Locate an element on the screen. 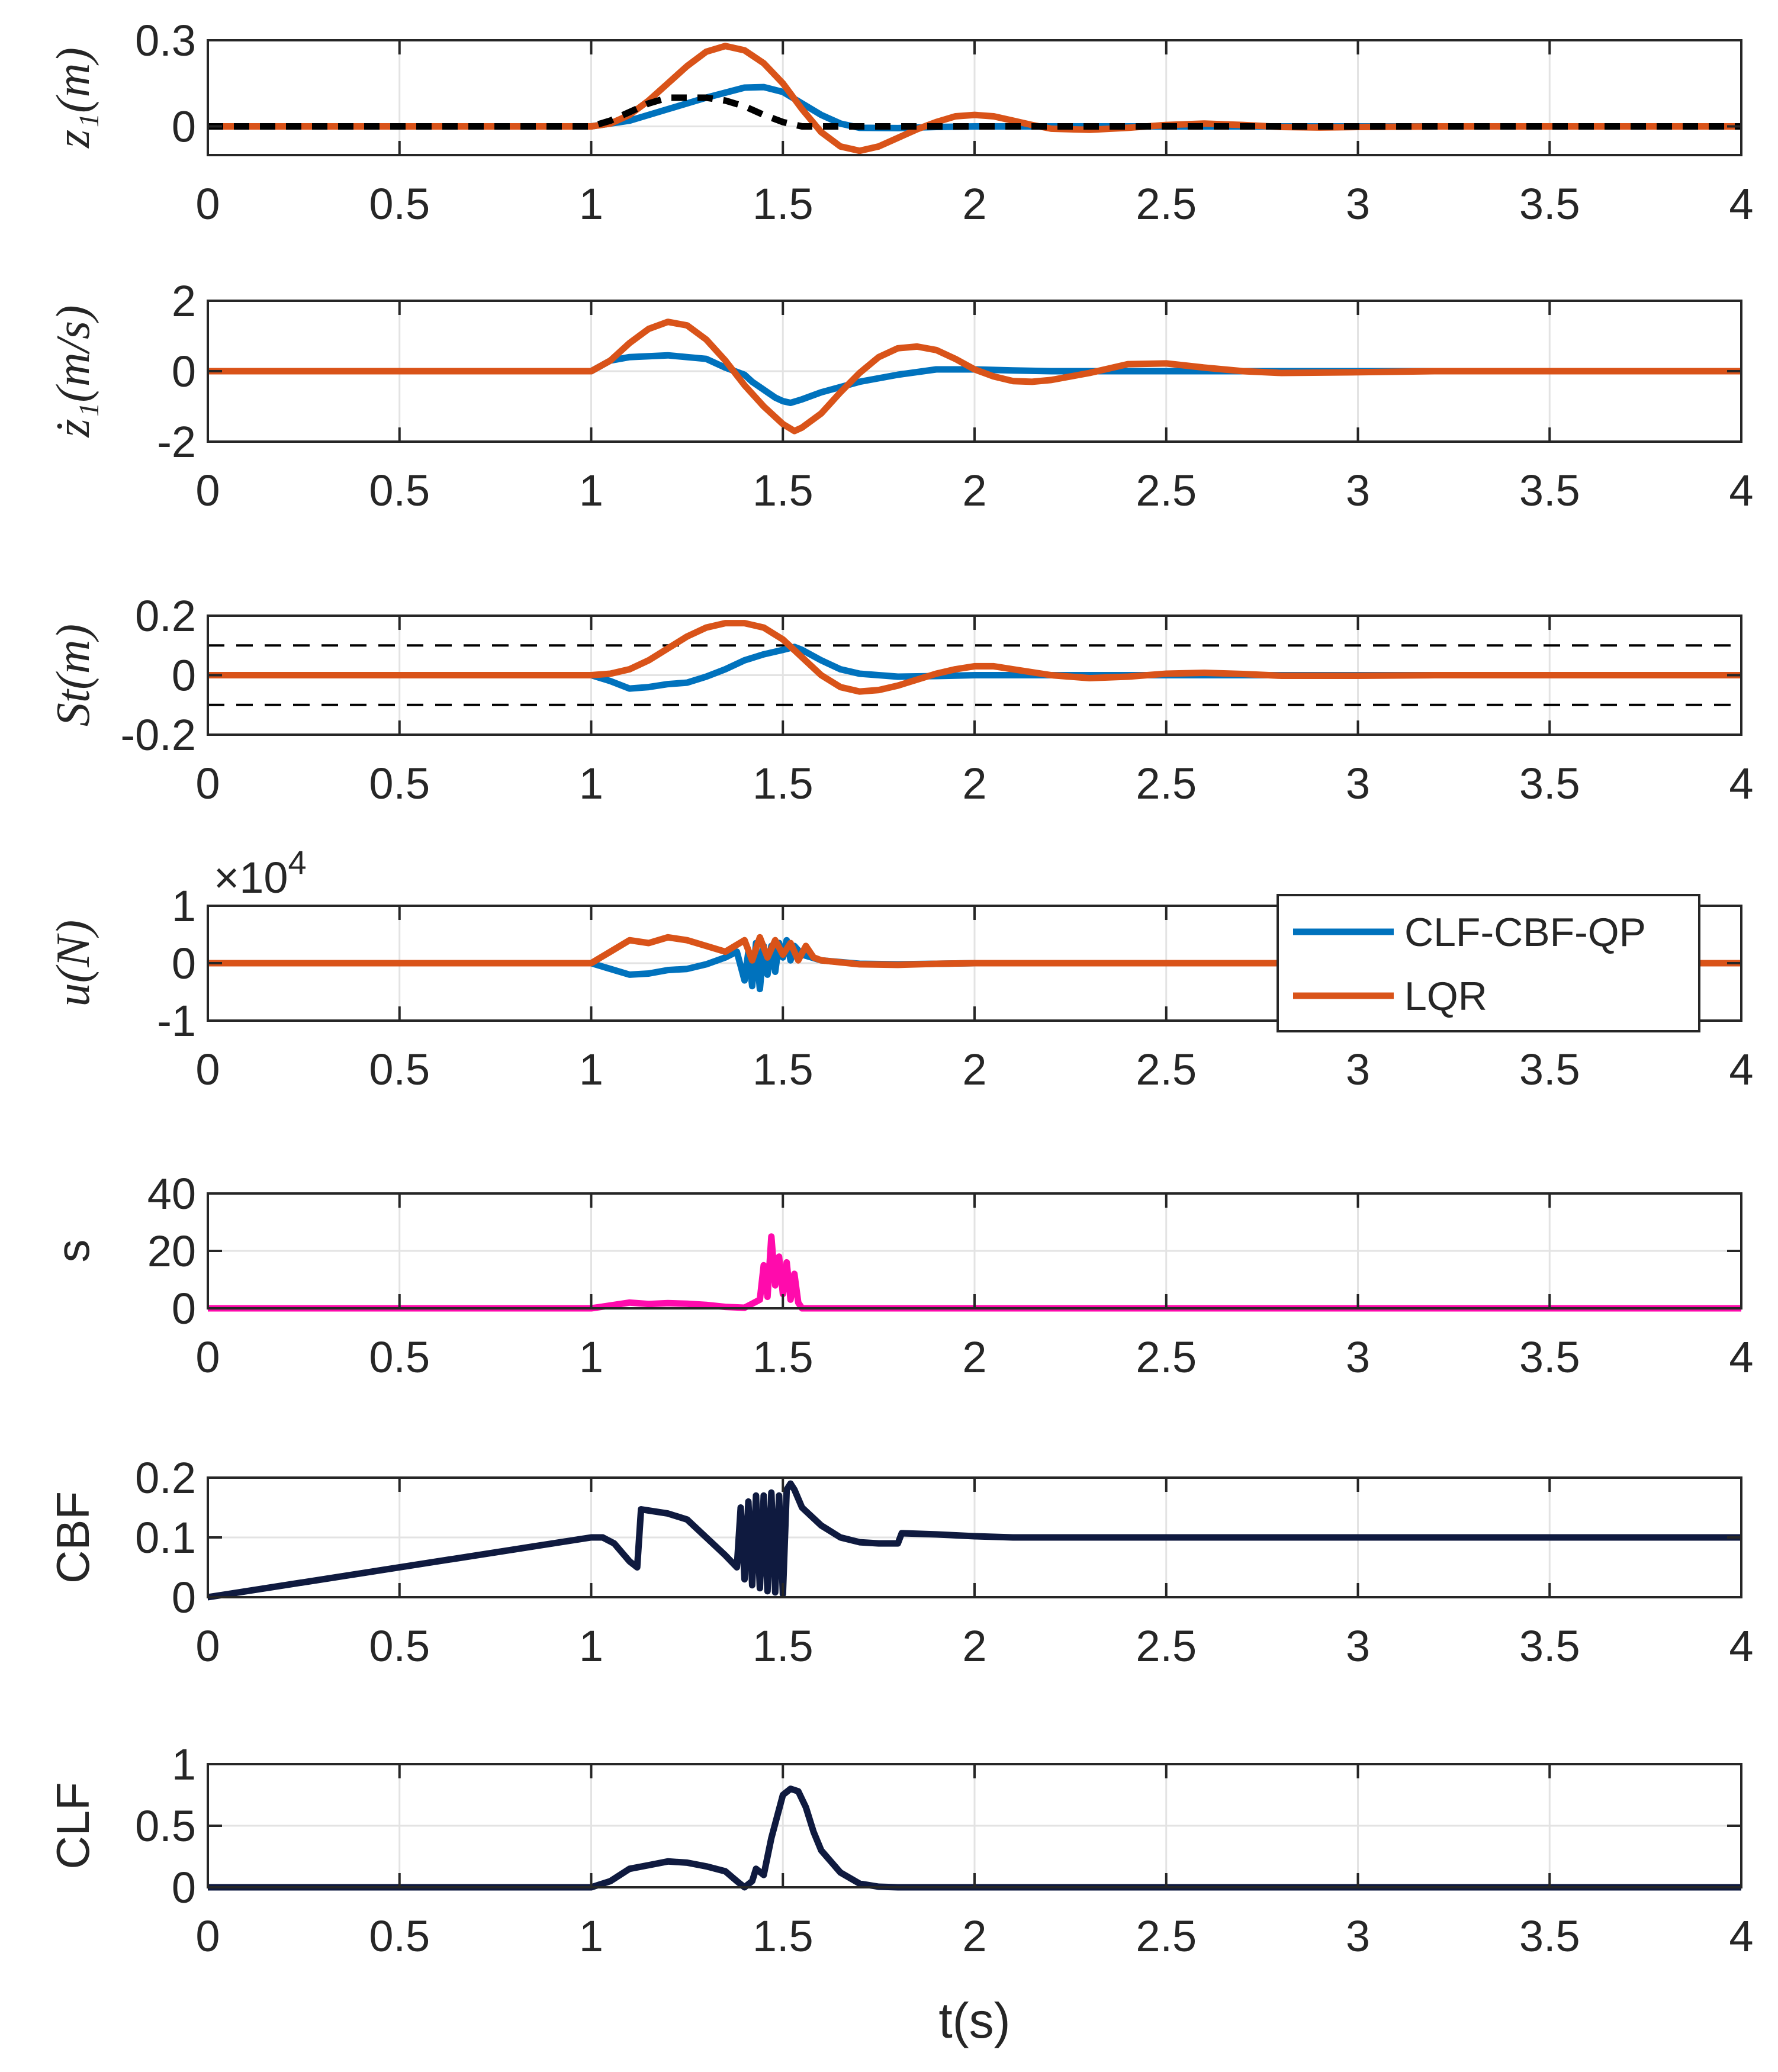  y-axis-label: z₁(m) is located at coordinates (73, 98).